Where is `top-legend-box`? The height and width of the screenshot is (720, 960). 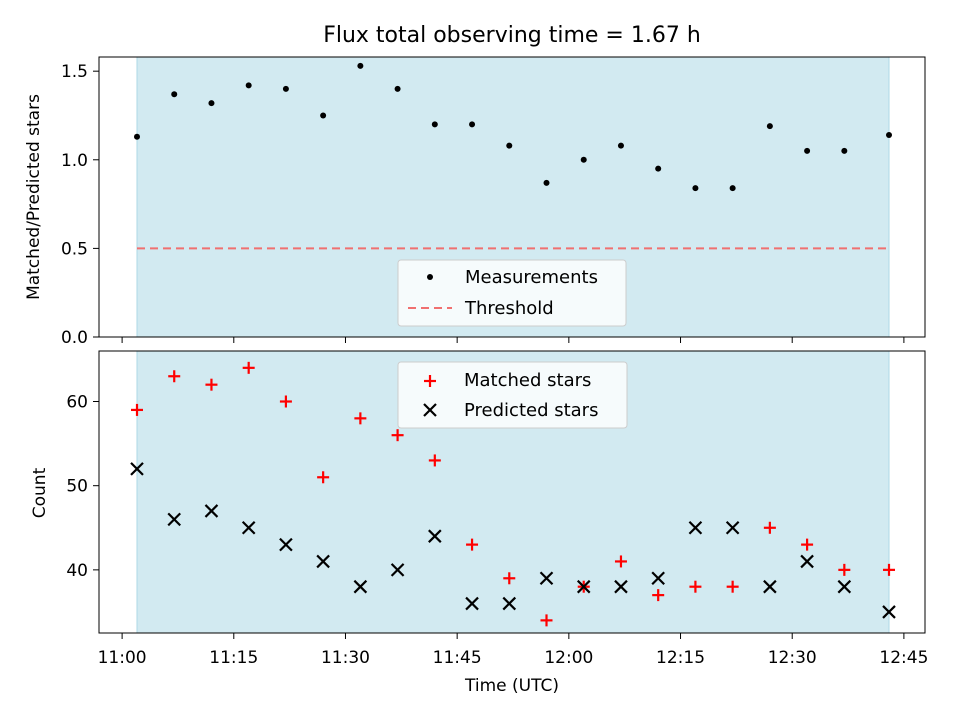
top-legend-box is located at coordinates (512, 293).